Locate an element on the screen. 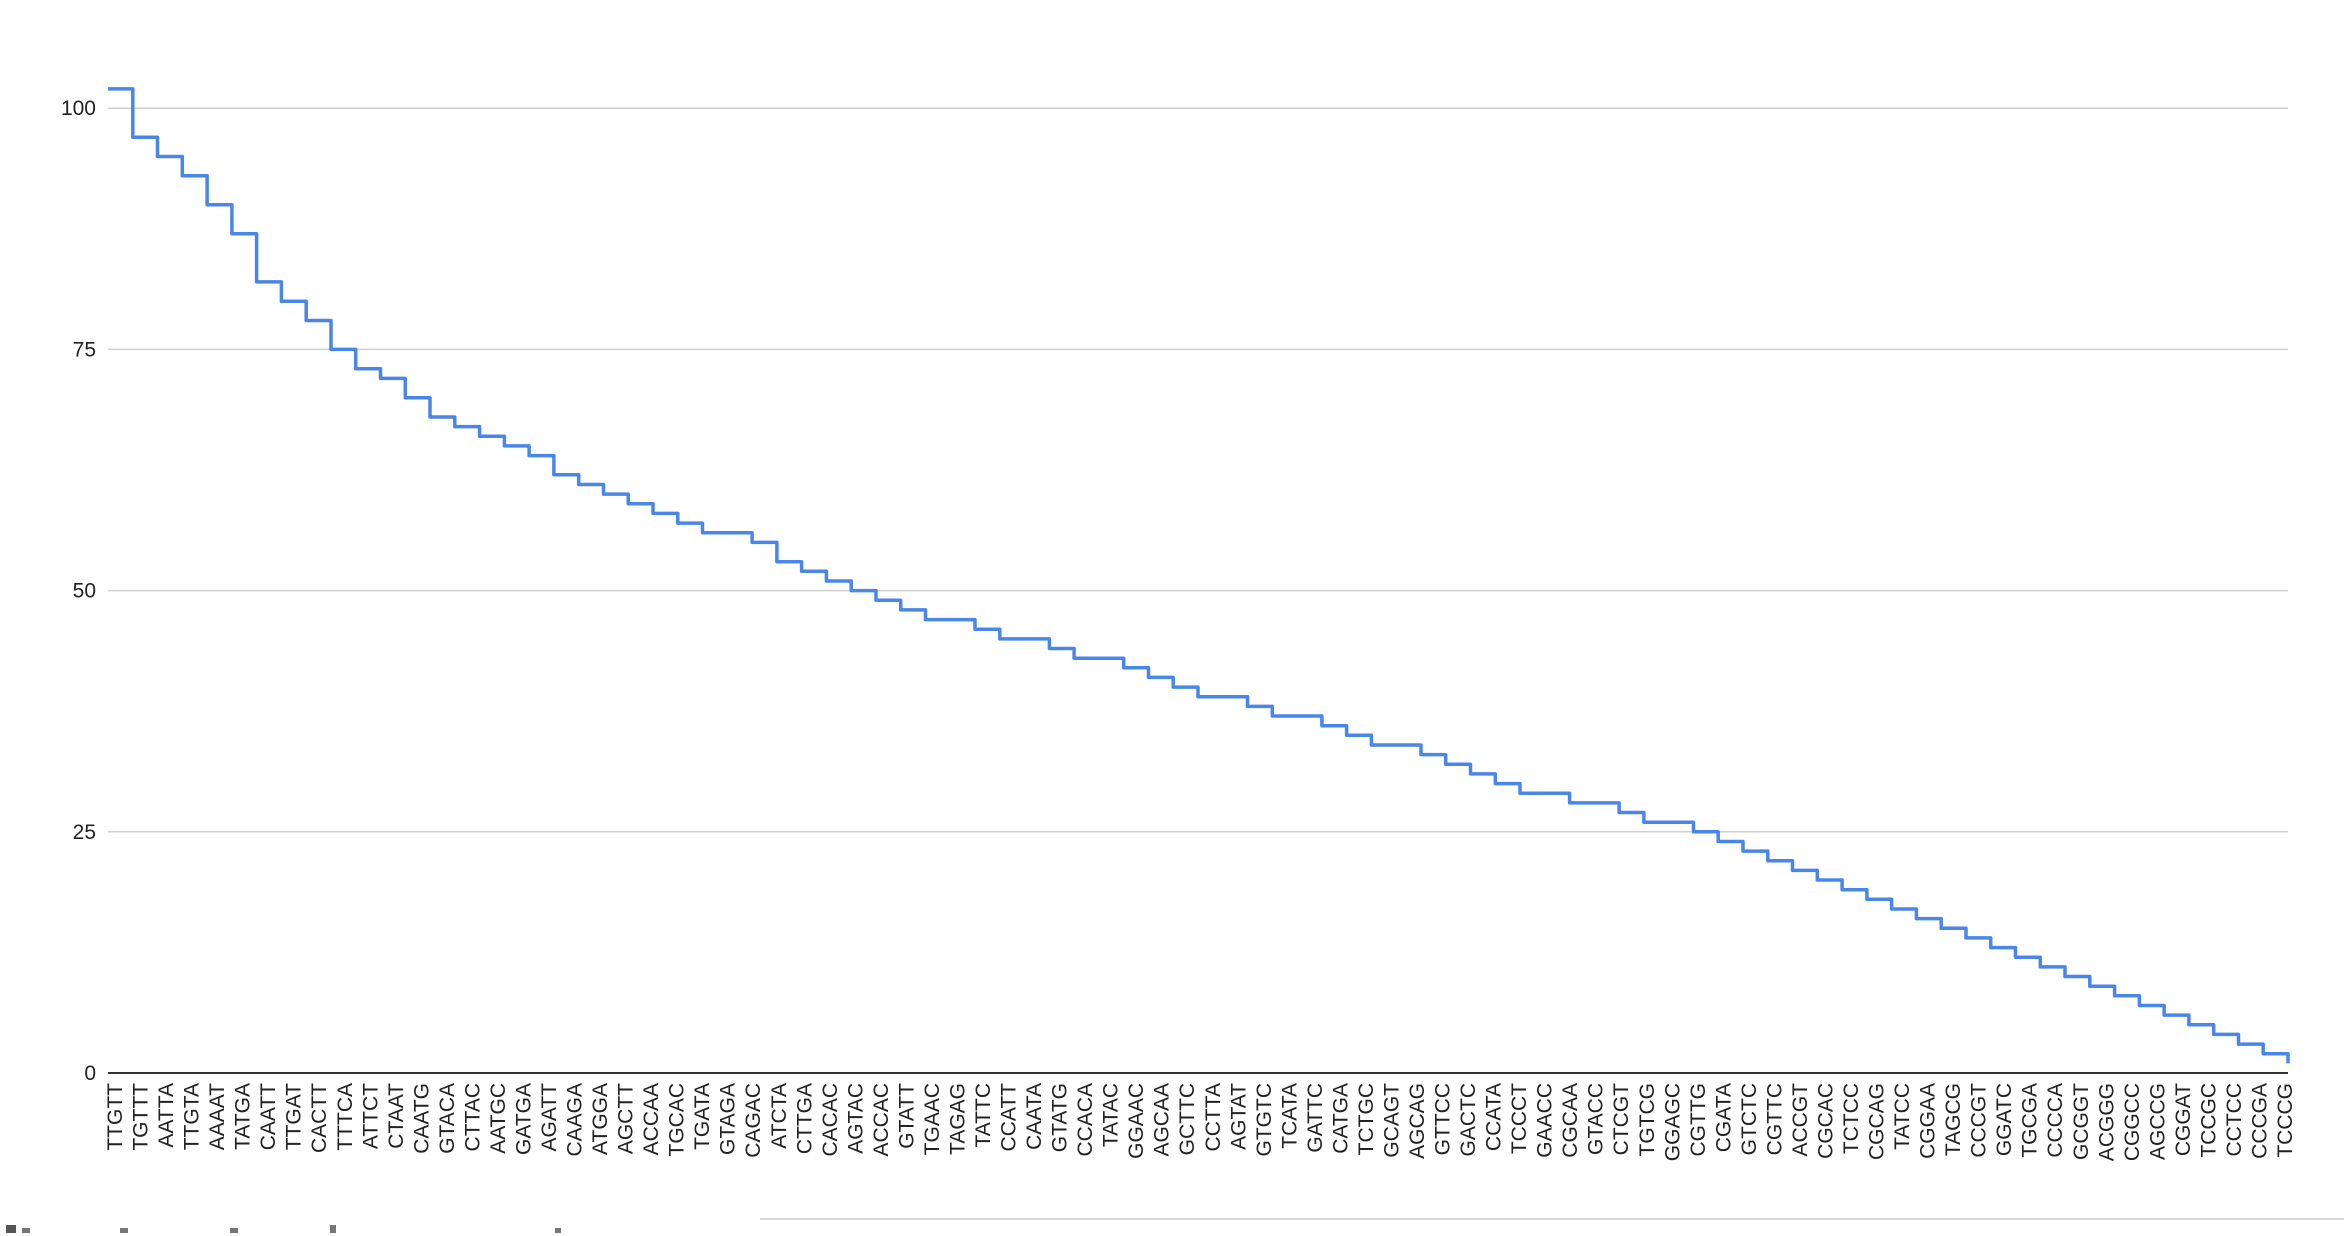  x-tick-label: CAATA is located at coordinates (1034, 1116).